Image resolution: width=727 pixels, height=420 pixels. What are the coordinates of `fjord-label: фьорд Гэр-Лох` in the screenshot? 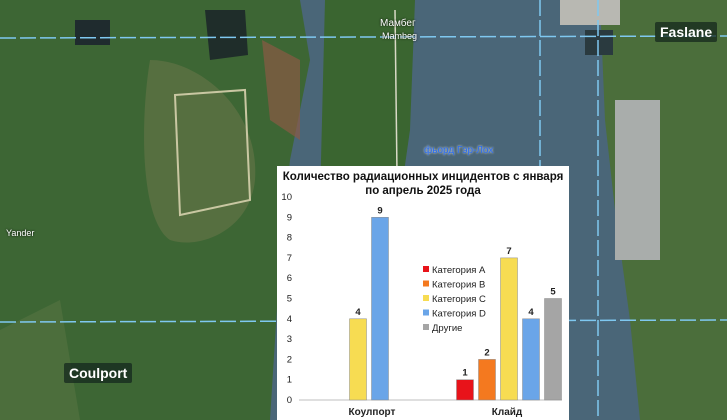 It's located at (459, 150).